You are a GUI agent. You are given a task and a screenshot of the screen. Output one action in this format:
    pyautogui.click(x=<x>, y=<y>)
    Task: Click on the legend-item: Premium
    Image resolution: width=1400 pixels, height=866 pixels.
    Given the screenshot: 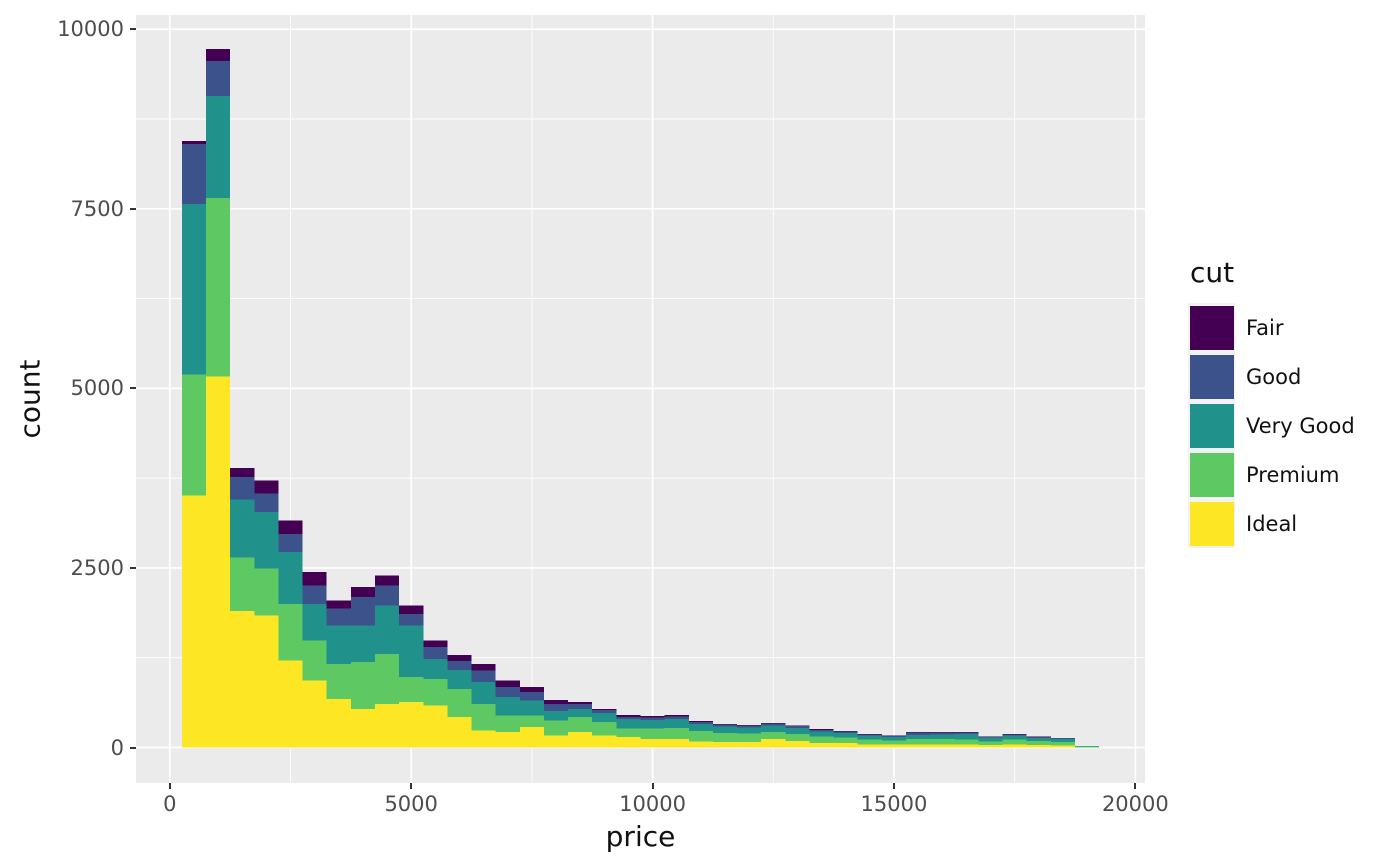 What is the action you would take?
    pyautogui.click(x=1271, y=474)
    